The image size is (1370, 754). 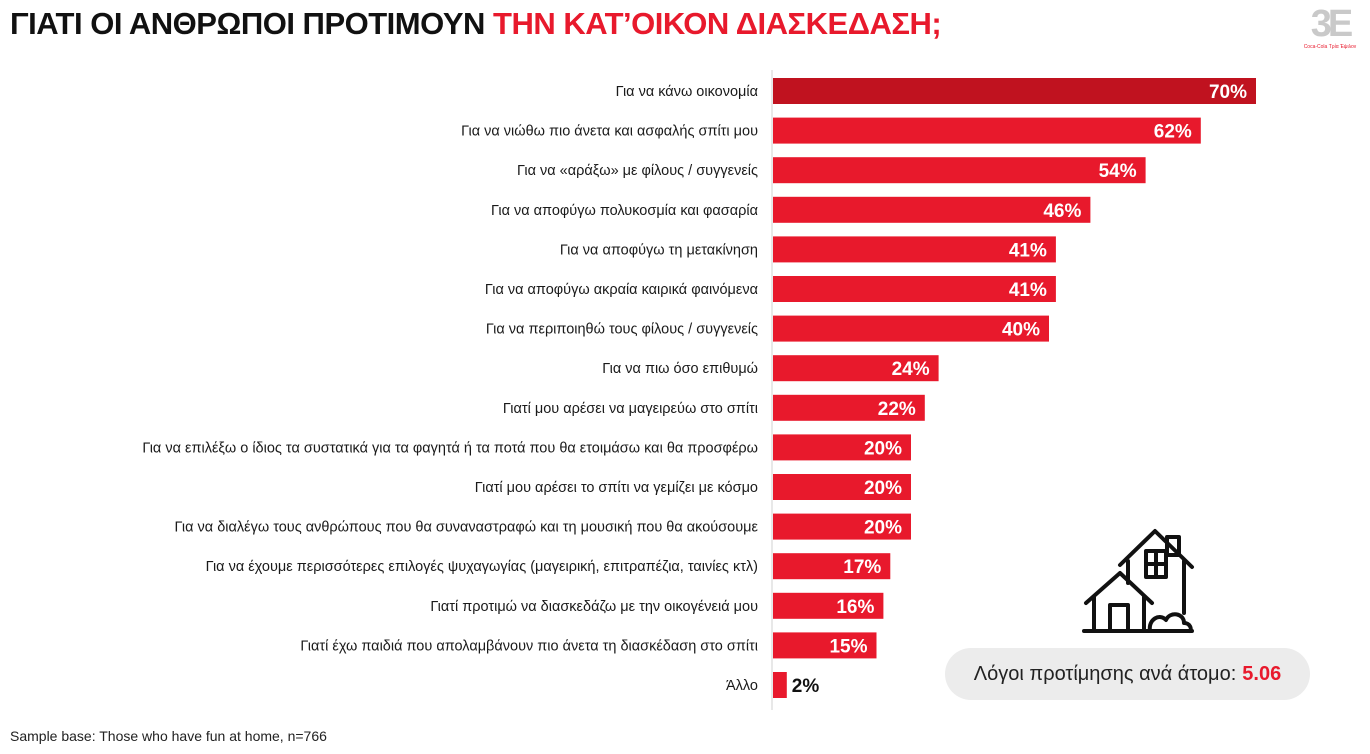 What do you see at coordinates (770, 368) in the screenshot?
I see `bar-row: Για να πιω όσο επιθυμώ 24%` at bounding box center [770, 368].